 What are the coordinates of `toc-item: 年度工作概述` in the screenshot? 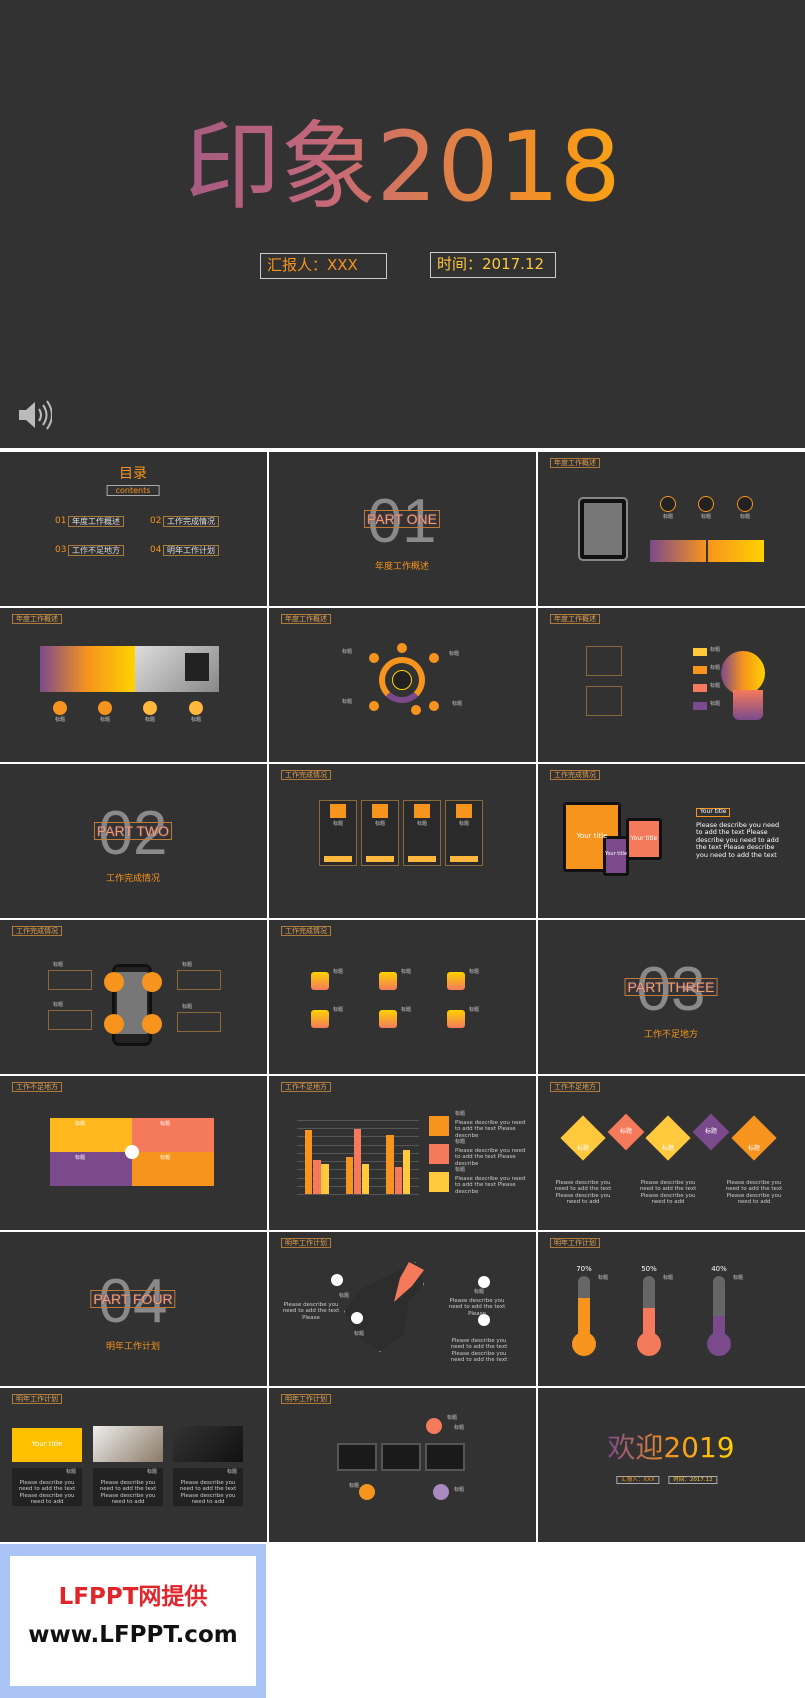 It's located at (96, 522).